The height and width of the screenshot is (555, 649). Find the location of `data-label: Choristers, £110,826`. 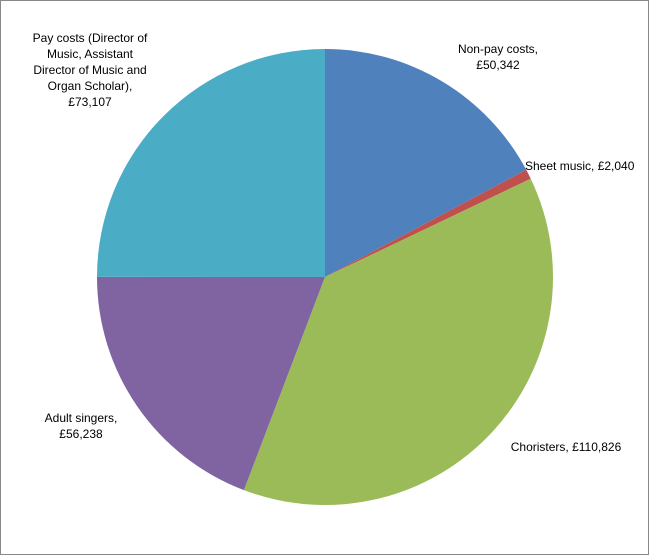

data-label: Choristers, £110,826 is located at coordinates (566, 447).